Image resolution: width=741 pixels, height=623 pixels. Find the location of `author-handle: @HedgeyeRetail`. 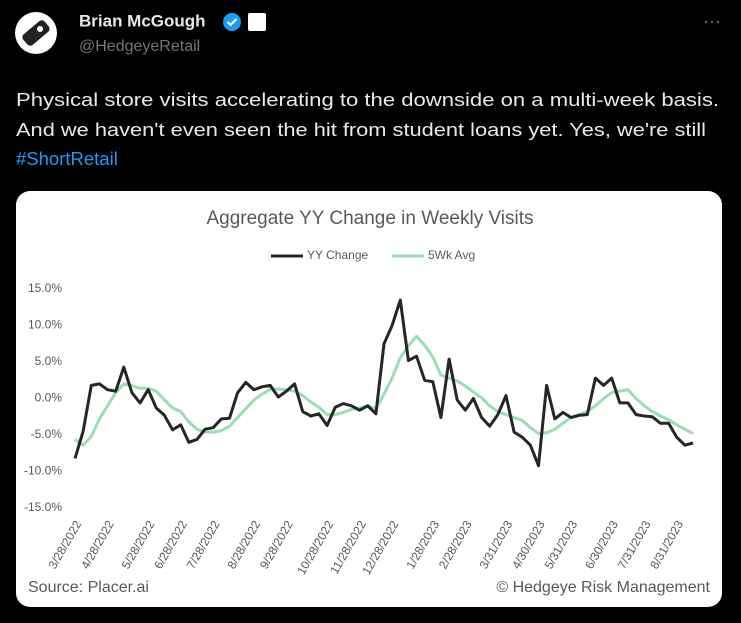

author-handle: @HedgeyeRetail is located at coordinates (139, 46).